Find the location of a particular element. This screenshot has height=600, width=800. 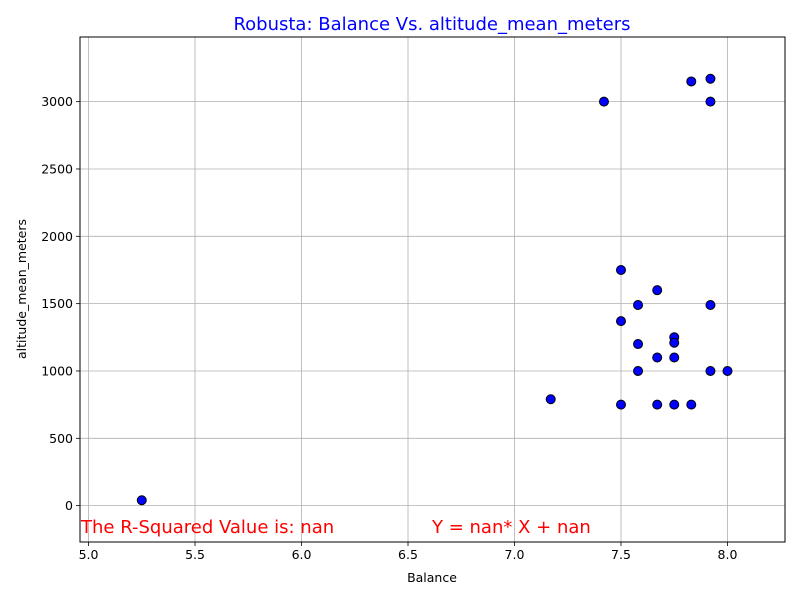

y-tick-label: 2500 is located at coordinates (57, 168).